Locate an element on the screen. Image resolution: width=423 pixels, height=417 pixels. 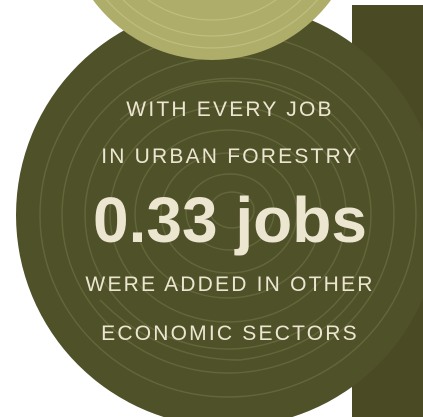
light-tree-ring is located at coordinates (212, 30).